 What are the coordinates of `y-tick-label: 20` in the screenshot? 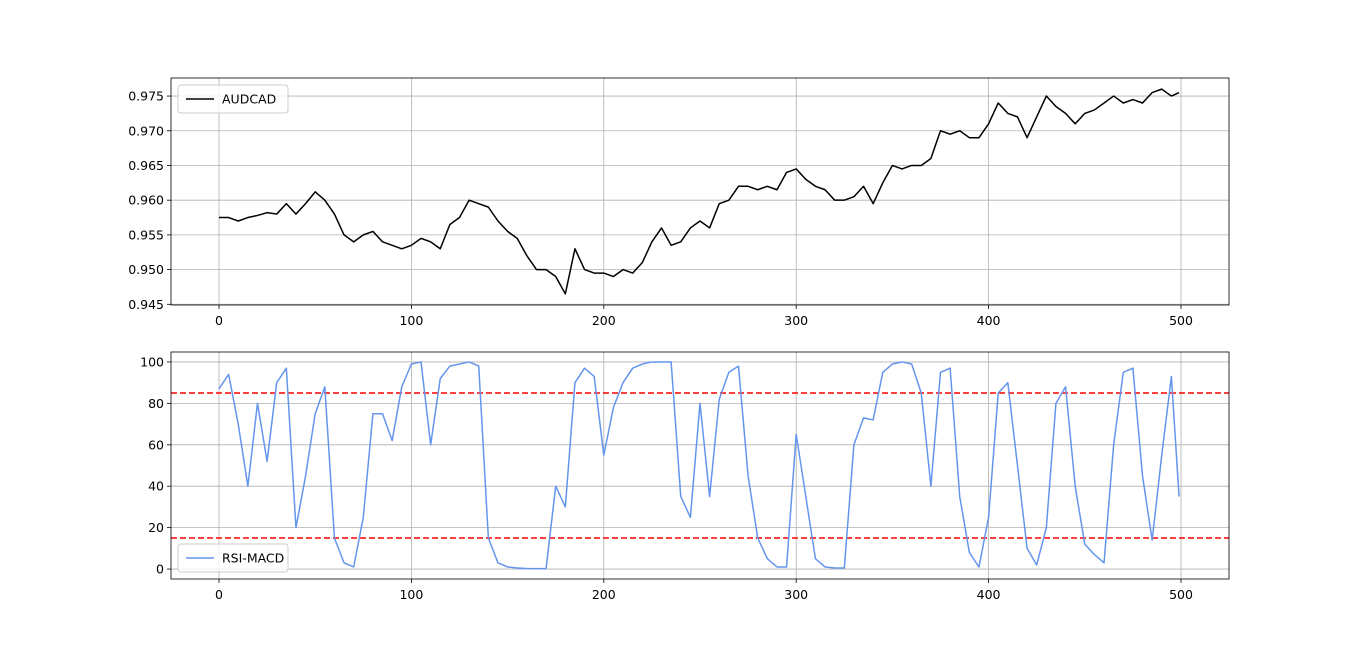 It's located at (156, 527).